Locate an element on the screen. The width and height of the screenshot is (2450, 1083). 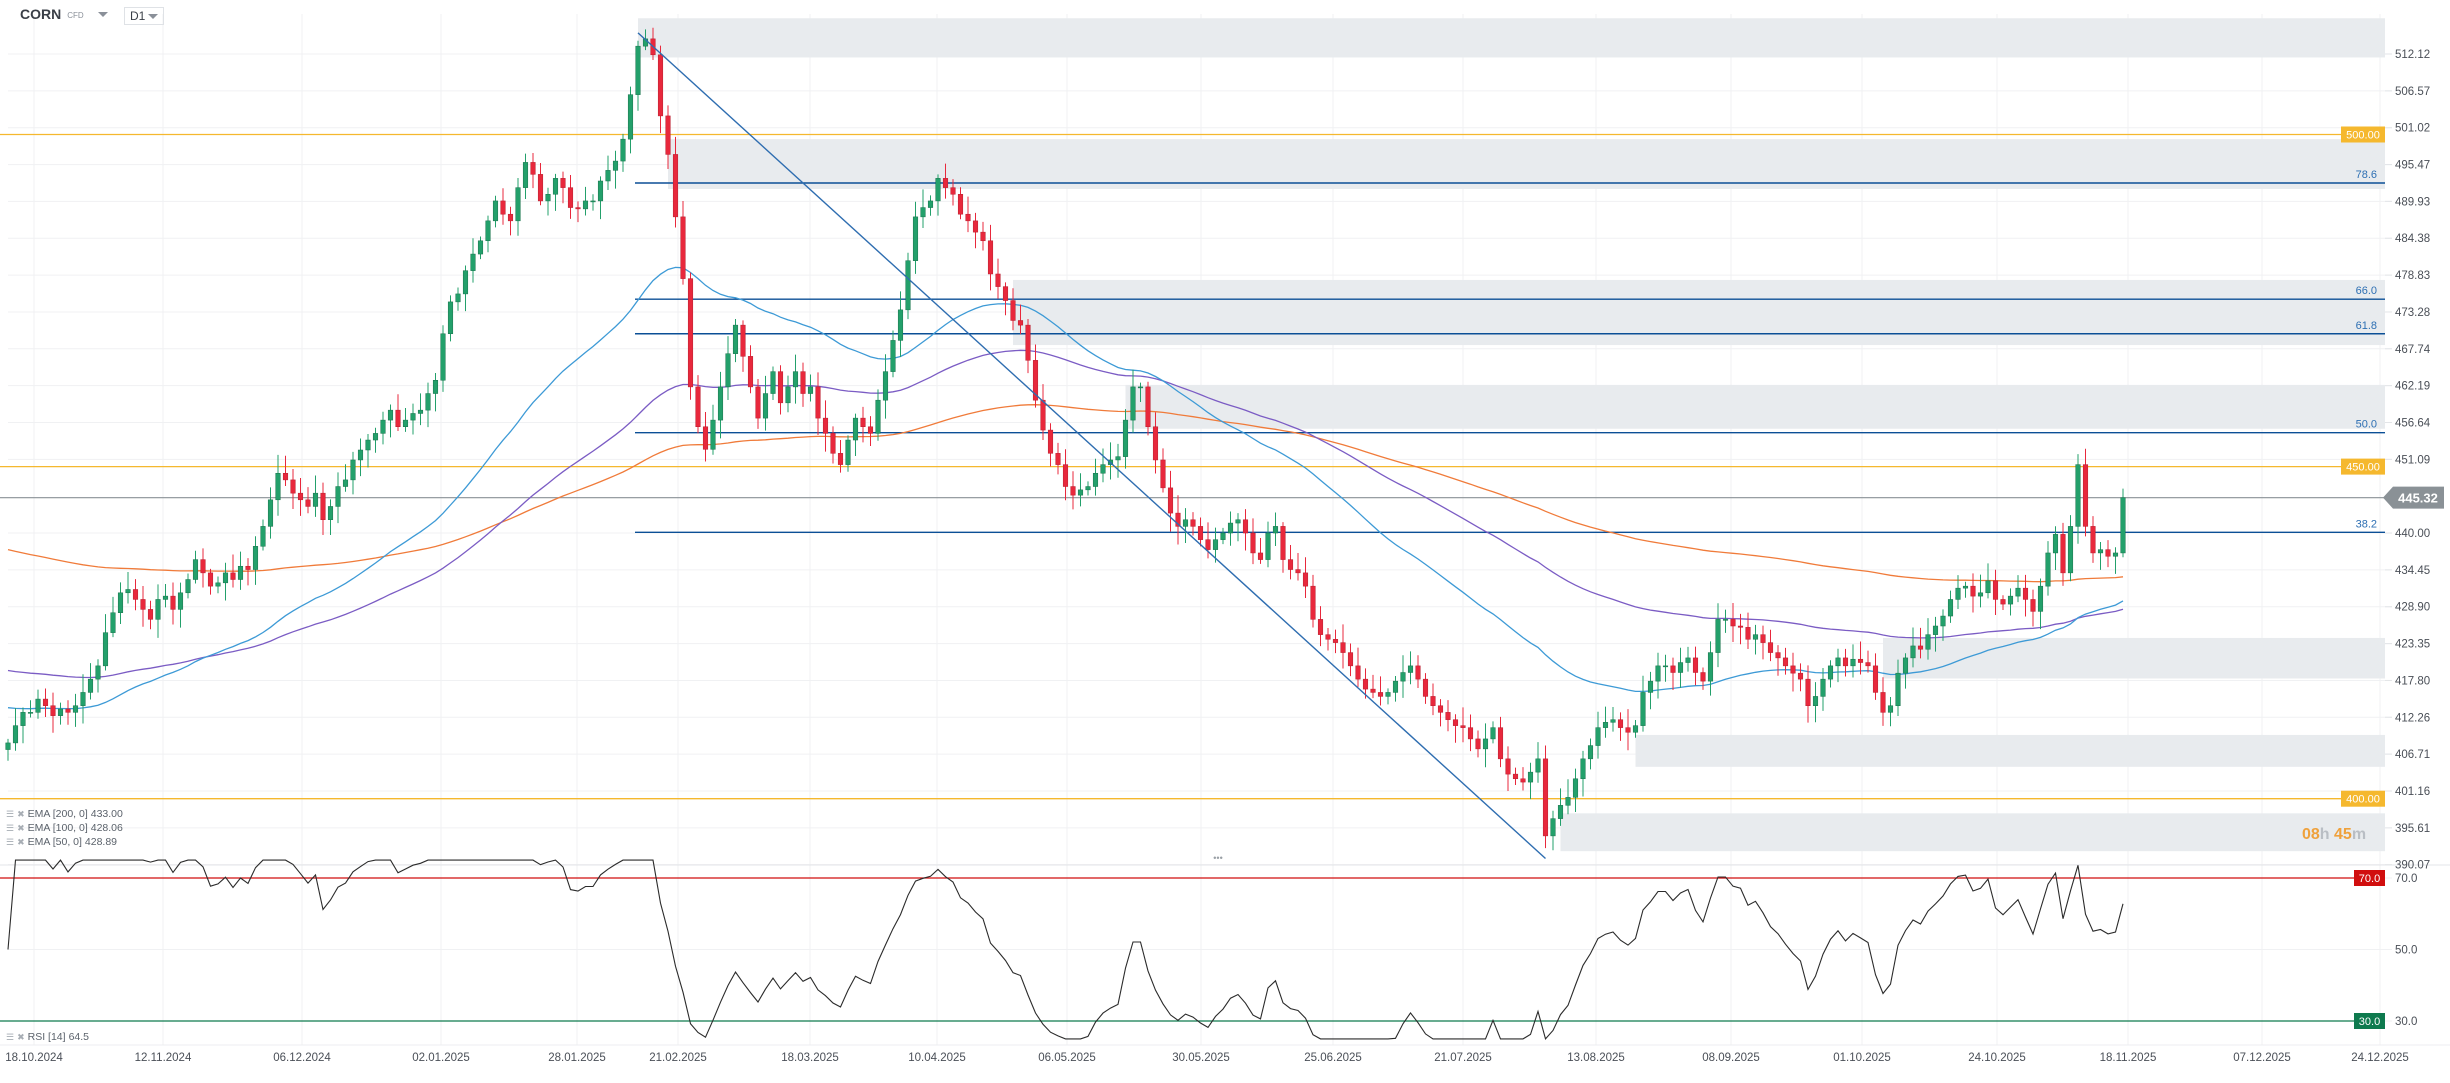
date-tick-label: 21.02.2025 is located at coordinates (678, 1058).